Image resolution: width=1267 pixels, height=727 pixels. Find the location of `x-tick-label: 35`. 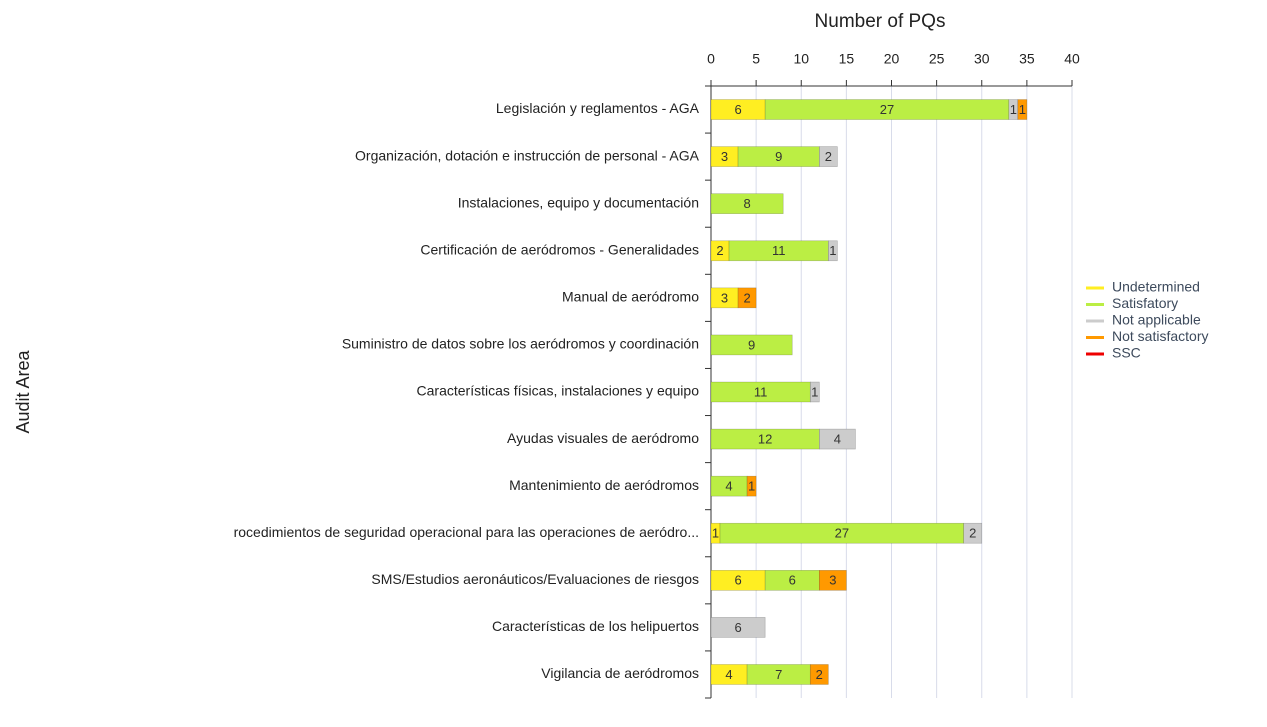

x-tick-label: 35 is located at coordinates (1027, 59).